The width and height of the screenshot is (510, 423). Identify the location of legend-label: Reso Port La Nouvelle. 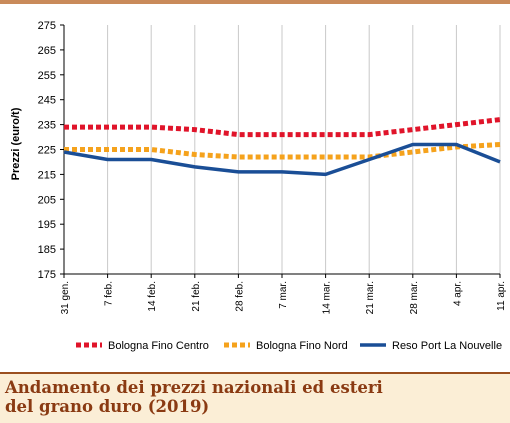
(447, 346).